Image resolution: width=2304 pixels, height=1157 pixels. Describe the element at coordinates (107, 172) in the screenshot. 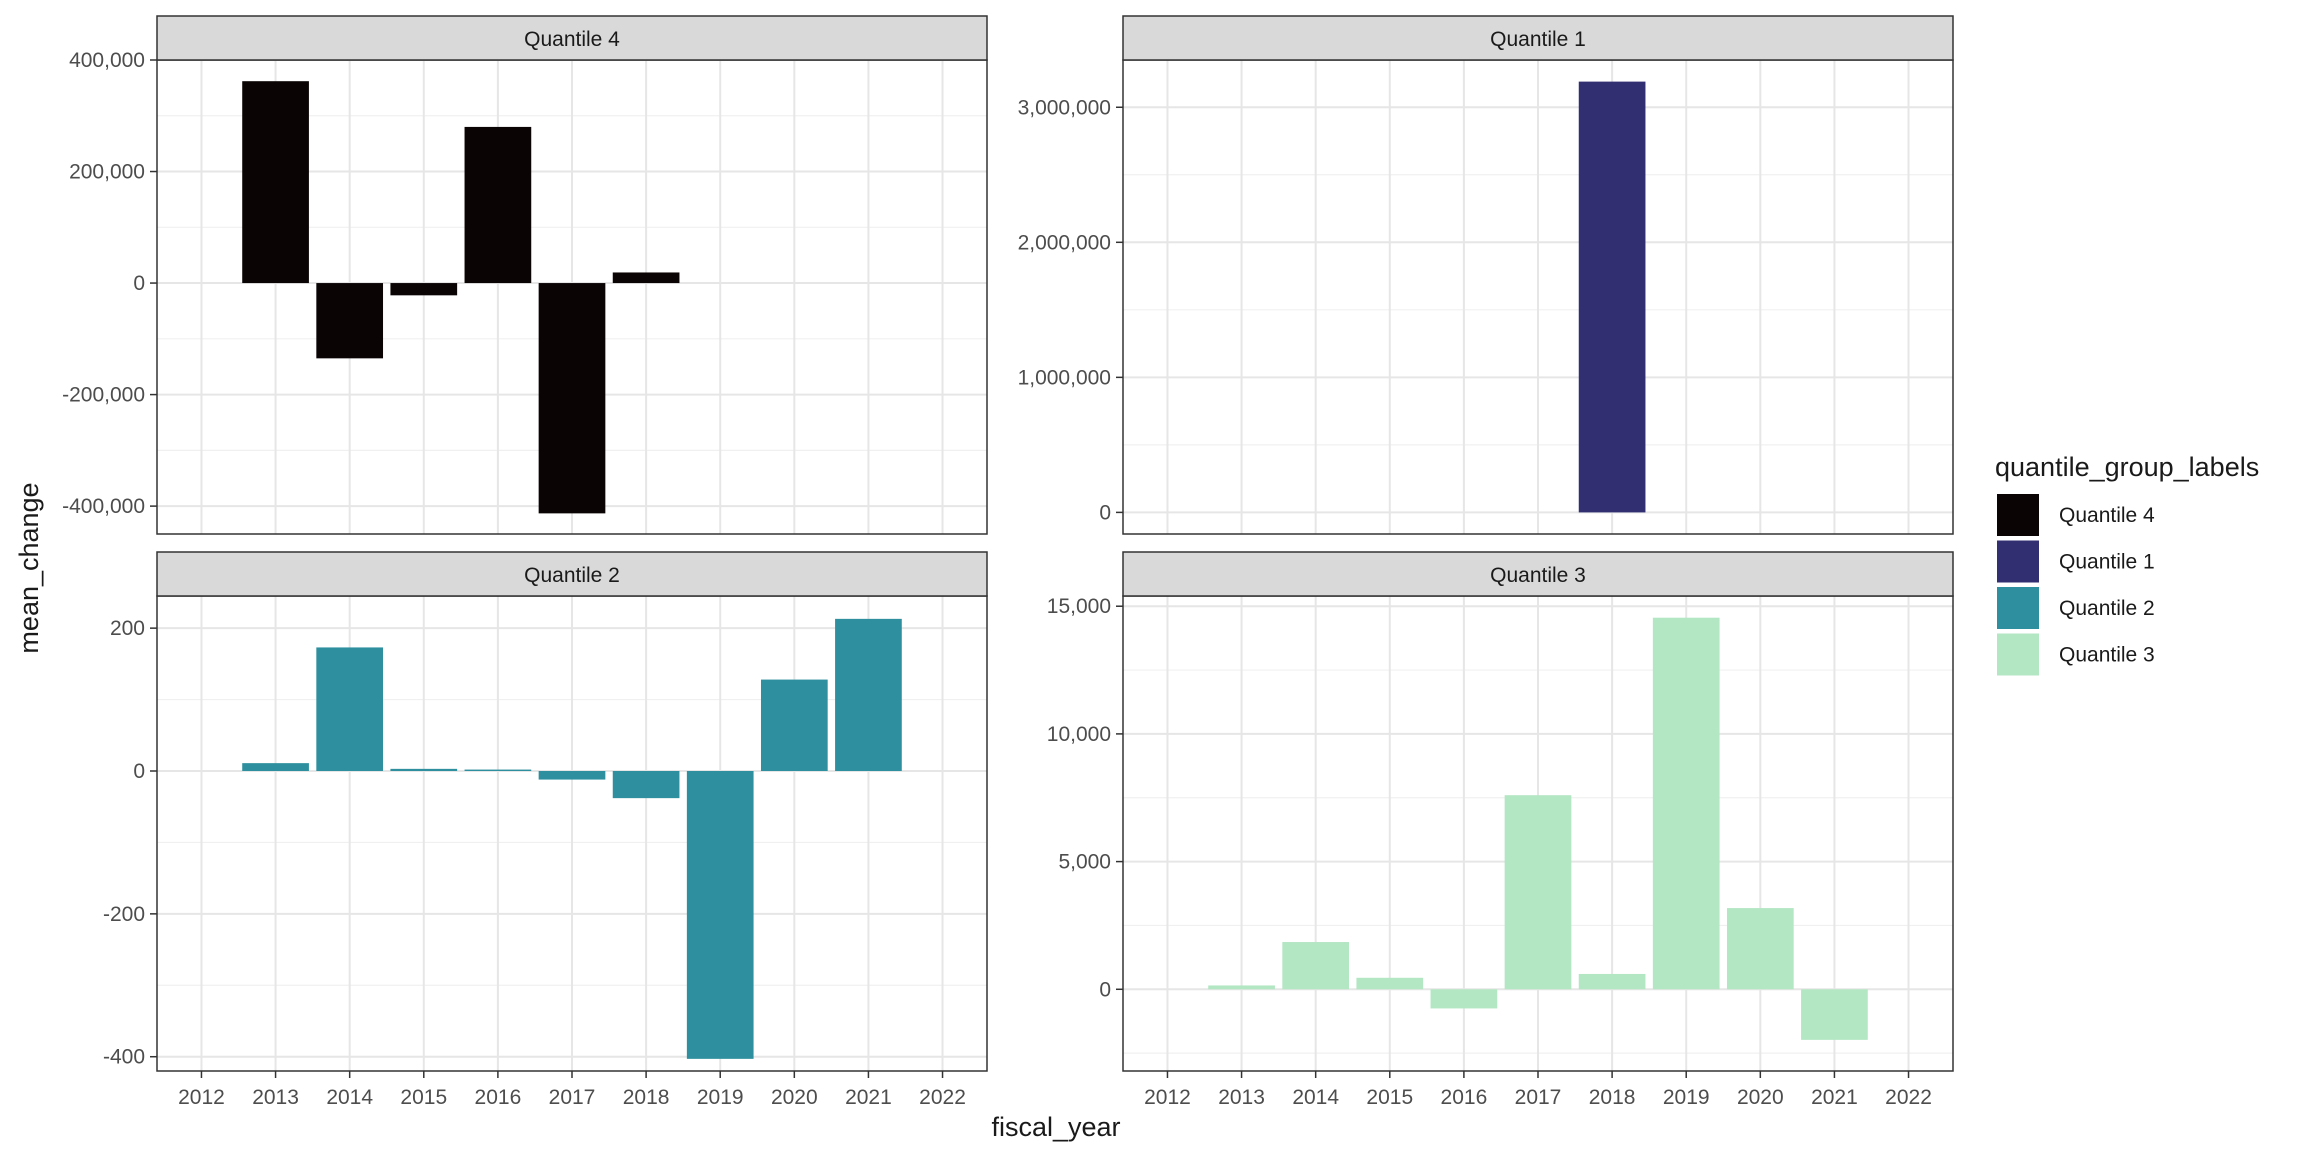

I see `y-tick-label: 200,000` at that location.